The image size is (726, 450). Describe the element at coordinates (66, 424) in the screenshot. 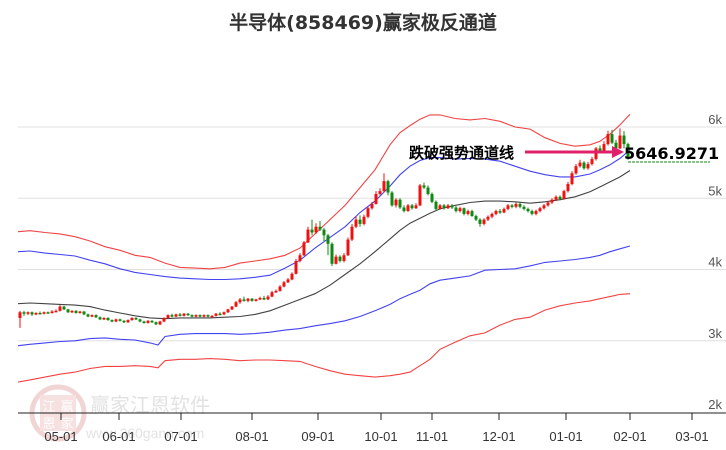

I see `svg-text: 家` at that location.